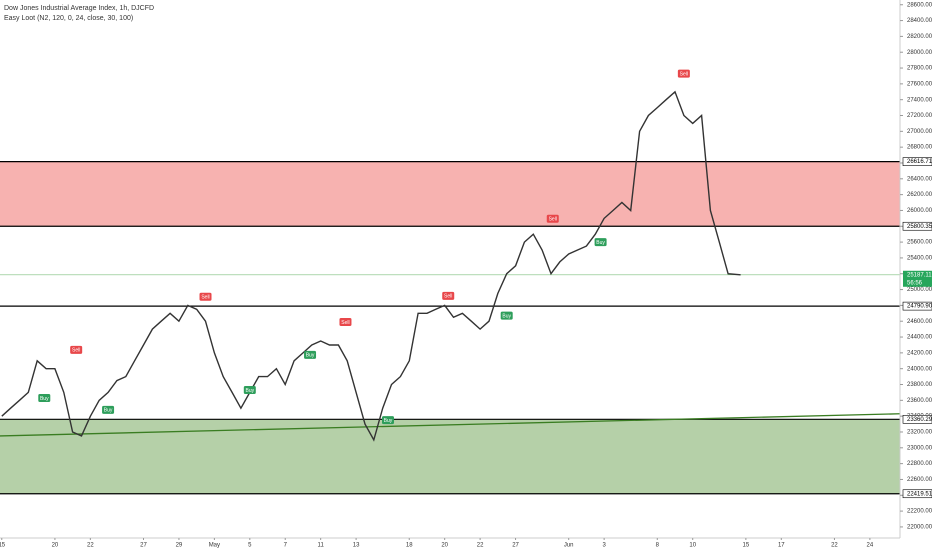 The height and width of the screenshot is (550, 932). Describe the element at coordinates (919, 100) in the screenshot. I see `y-tick-label: 27400.00` at that location.